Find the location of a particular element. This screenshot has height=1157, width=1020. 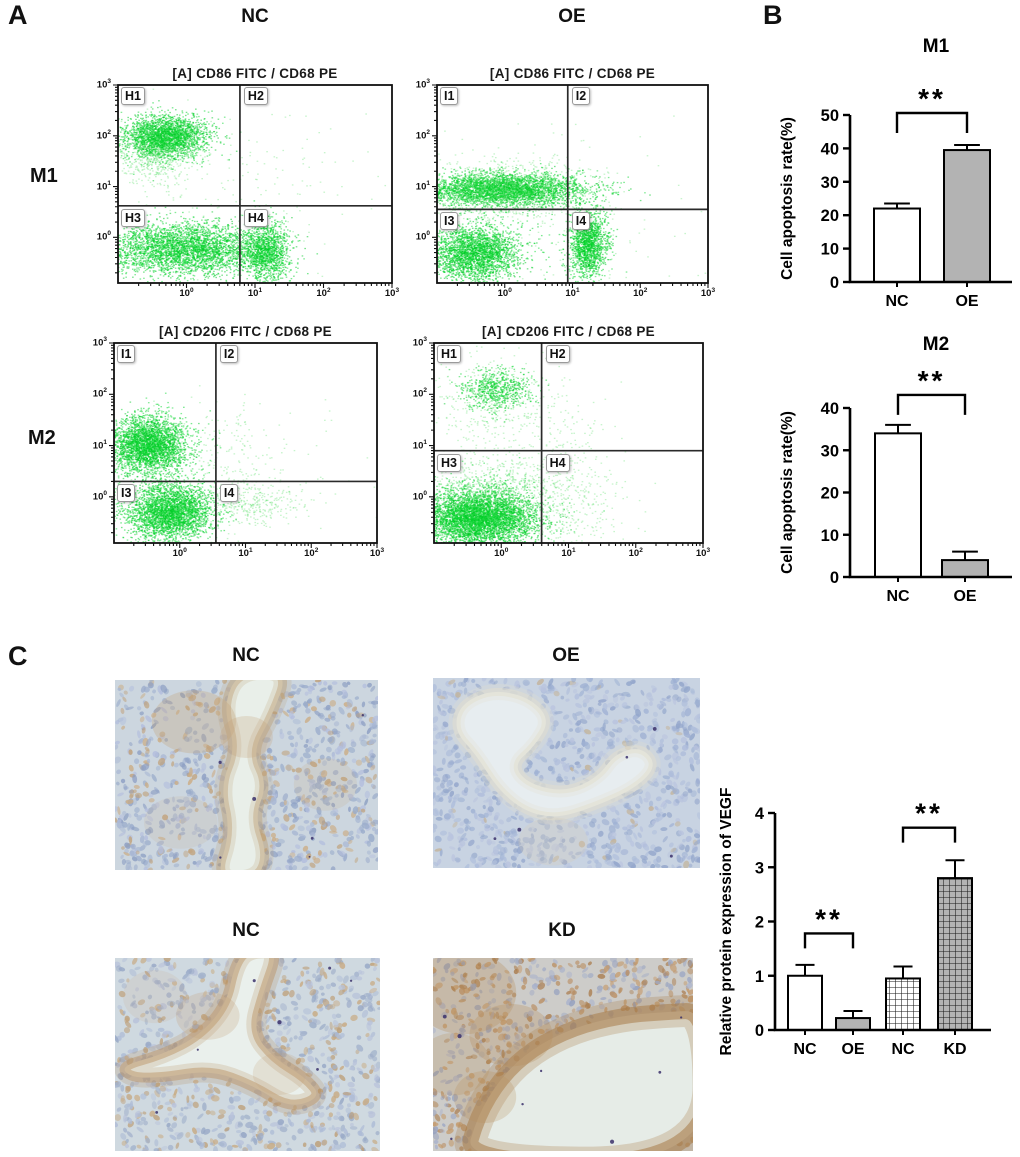

panel-c-header-nc1: NC is located at coordinates (246, 655).